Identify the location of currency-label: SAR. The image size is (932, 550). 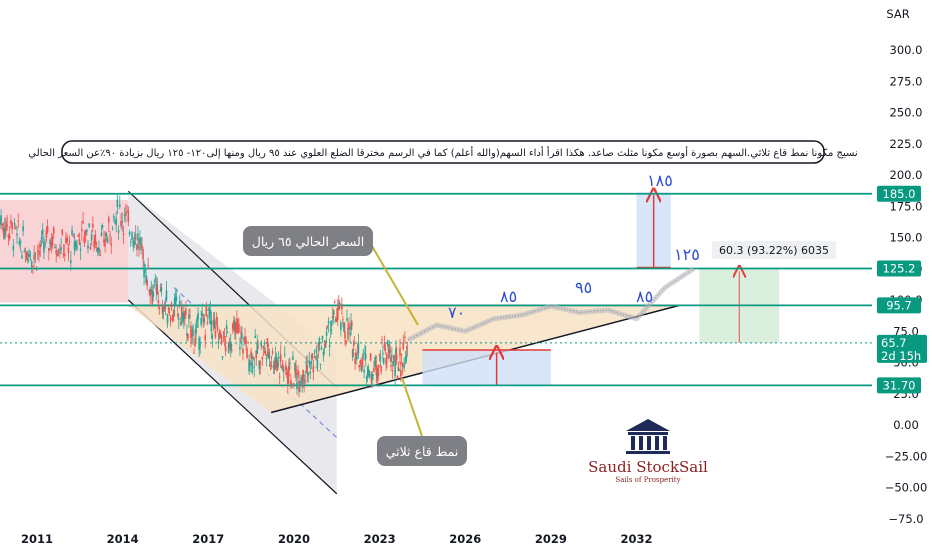
(897, 14).